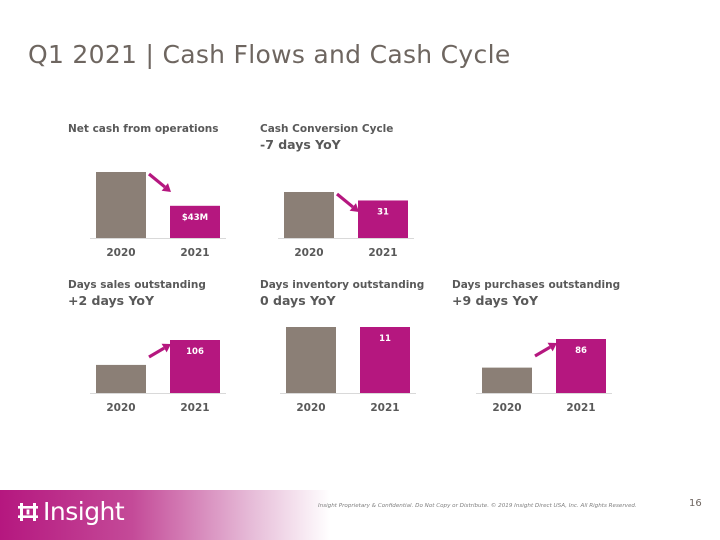 The height and width of the screenshot is (540, 720). Describe the element at coordinates (158, 215) in the screenshot. I see `bar-chart: 2020 2021 $43M` at that location.